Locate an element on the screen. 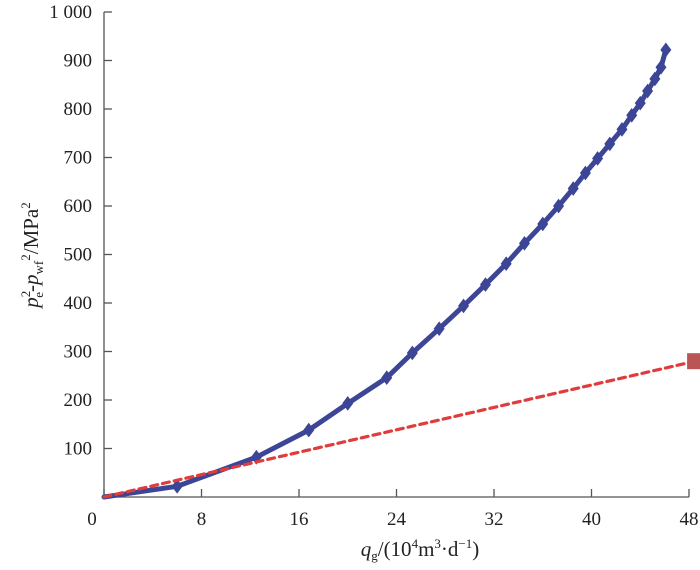 Image resolution: width=700 pixels, height=570 pixels. x-axis-label: qg/(104m3·d−1) is located at coordinates (420, 549).